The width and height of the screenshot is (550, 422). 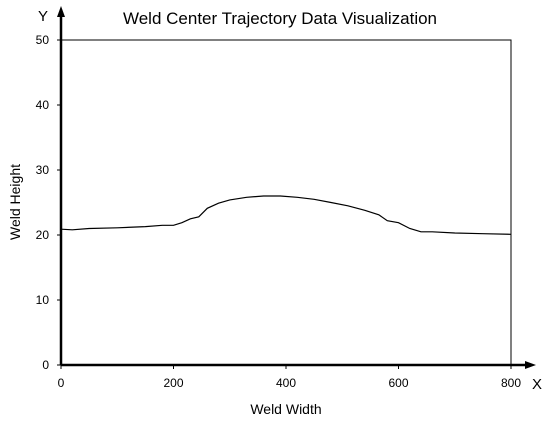 I want to click on y-axis-label: Weld Height, so click(x=15, y=202).